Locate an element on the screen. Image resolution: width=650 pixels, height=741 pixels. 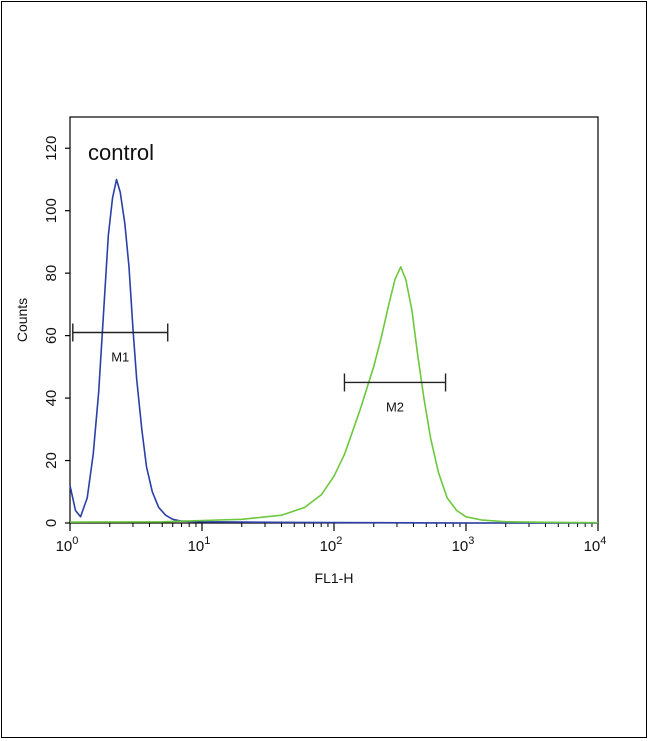
marker-label: M1 is located at coordinates (120, 356).